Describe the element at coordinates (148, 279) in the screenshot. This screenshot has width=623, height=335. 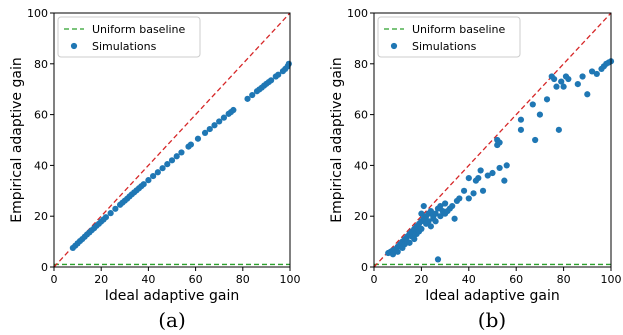
I see `x-tick-label: 40` at that location.